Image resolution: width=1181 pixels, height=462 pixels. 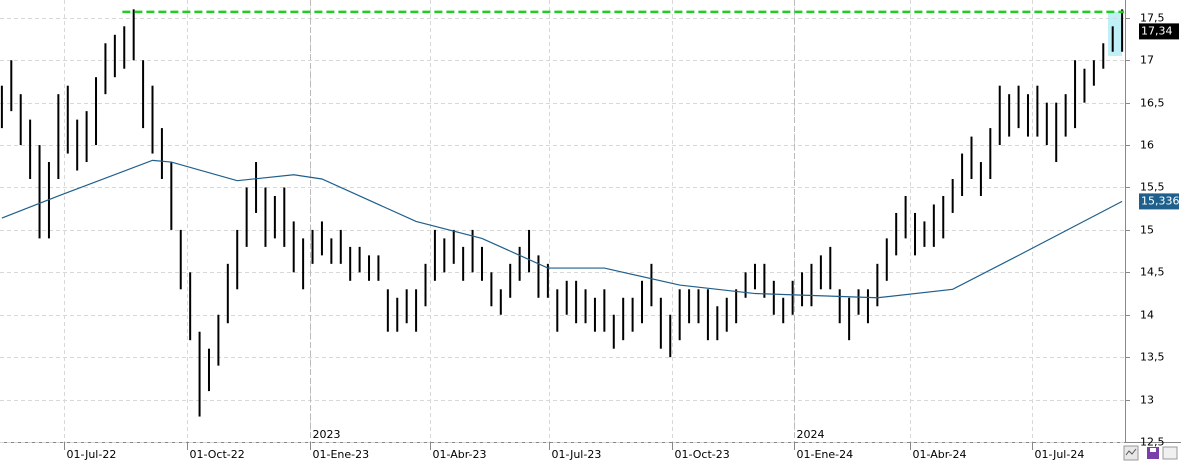 I want to click on moving-average-label: 15,336, so click(x=1160, y=200).